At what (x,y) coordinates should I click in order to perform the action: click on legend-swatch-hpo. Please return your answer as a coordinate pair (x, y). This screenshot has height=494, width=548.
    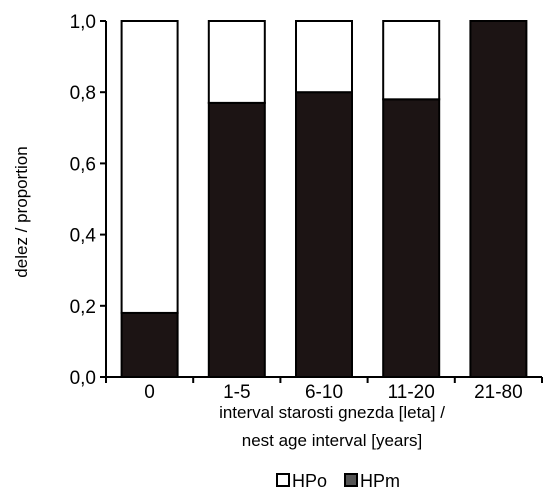
    Looking at the image, I should click on (283, 480).